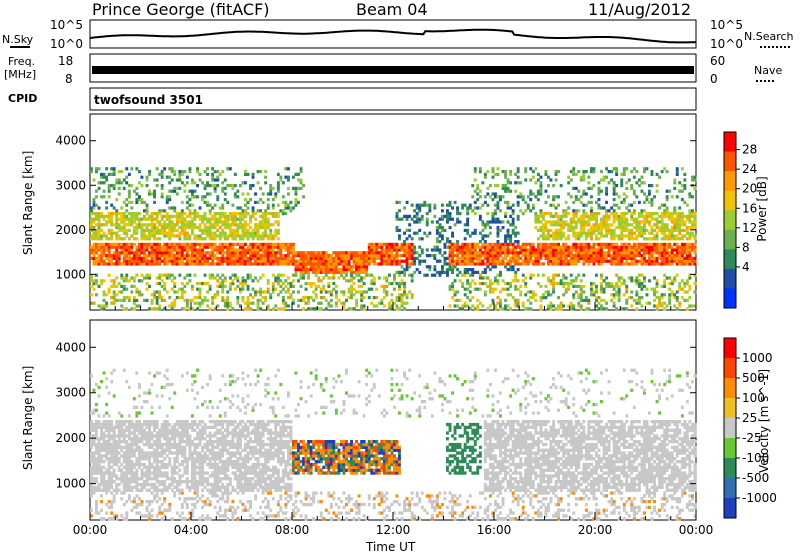 This screenshot has height=554, width=800. What do you see at coordinates (66, 25) in the screenshot?
I see `nsky-tick-top: 10^5` at bounding box center [66, 25].